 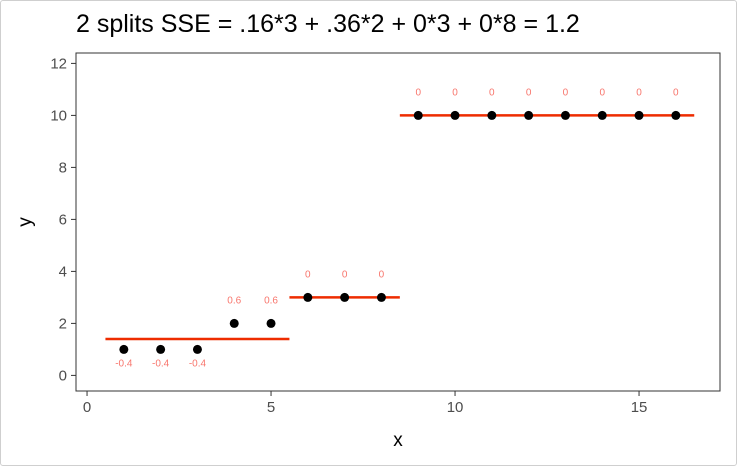 I want to click on y-tick-label: 4, so click(x=63, y=271).